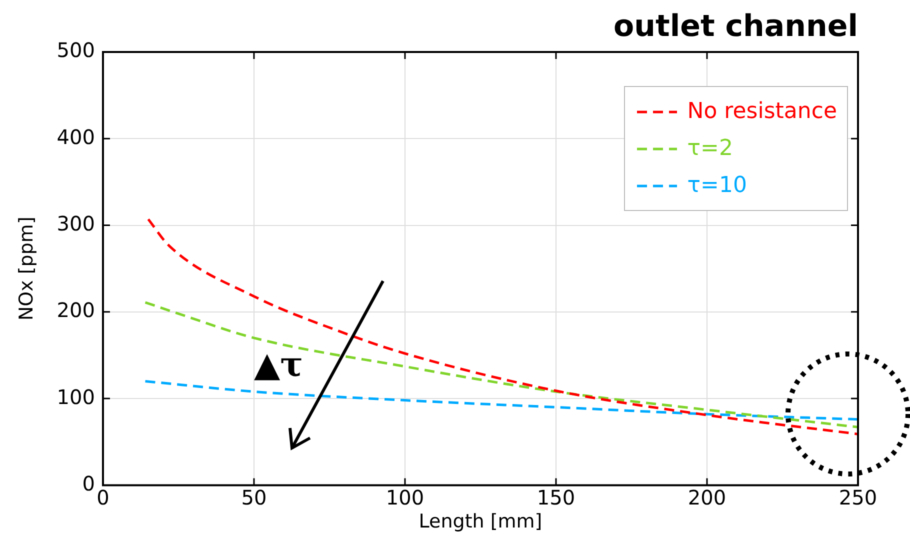  What do you see at coordinates (501, 400) in the screenshot?
I see `line-series` at bounding box center [501, 400].